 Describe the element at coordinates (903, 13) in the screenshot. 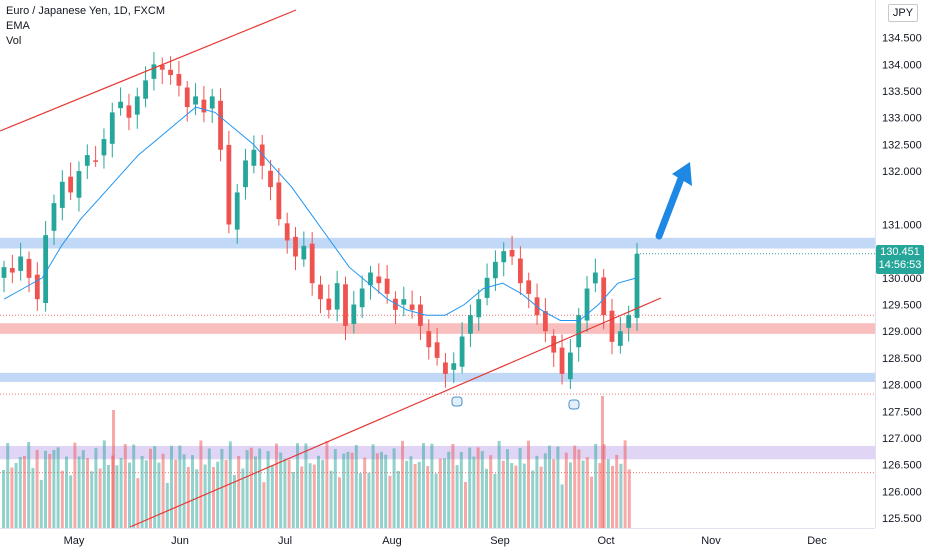

I see `currency-badge: JPY` at that location.